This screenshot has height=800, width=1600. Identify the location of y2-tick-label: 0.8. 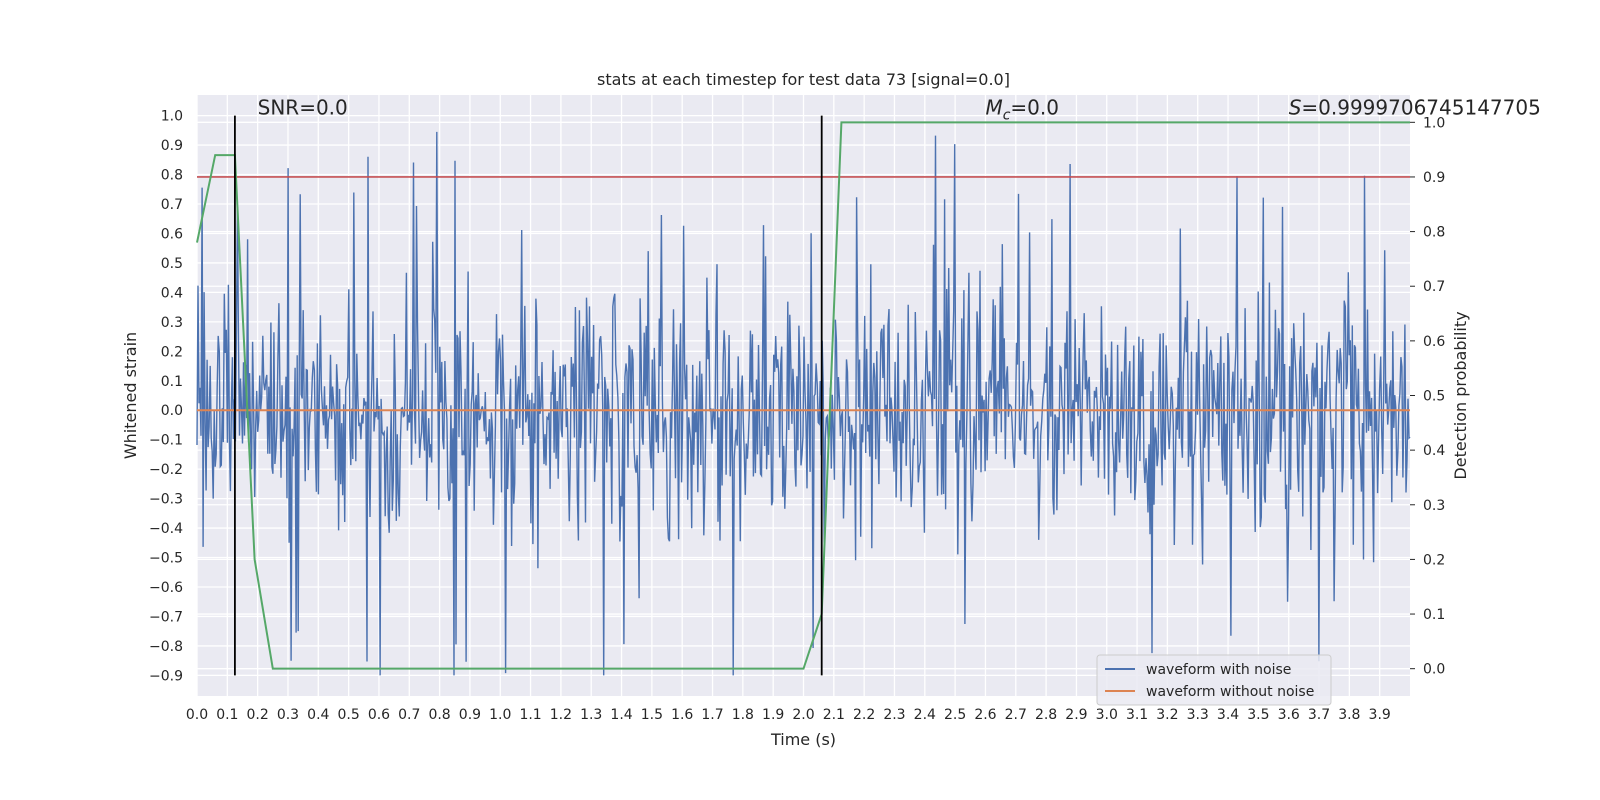
(1434, 233).